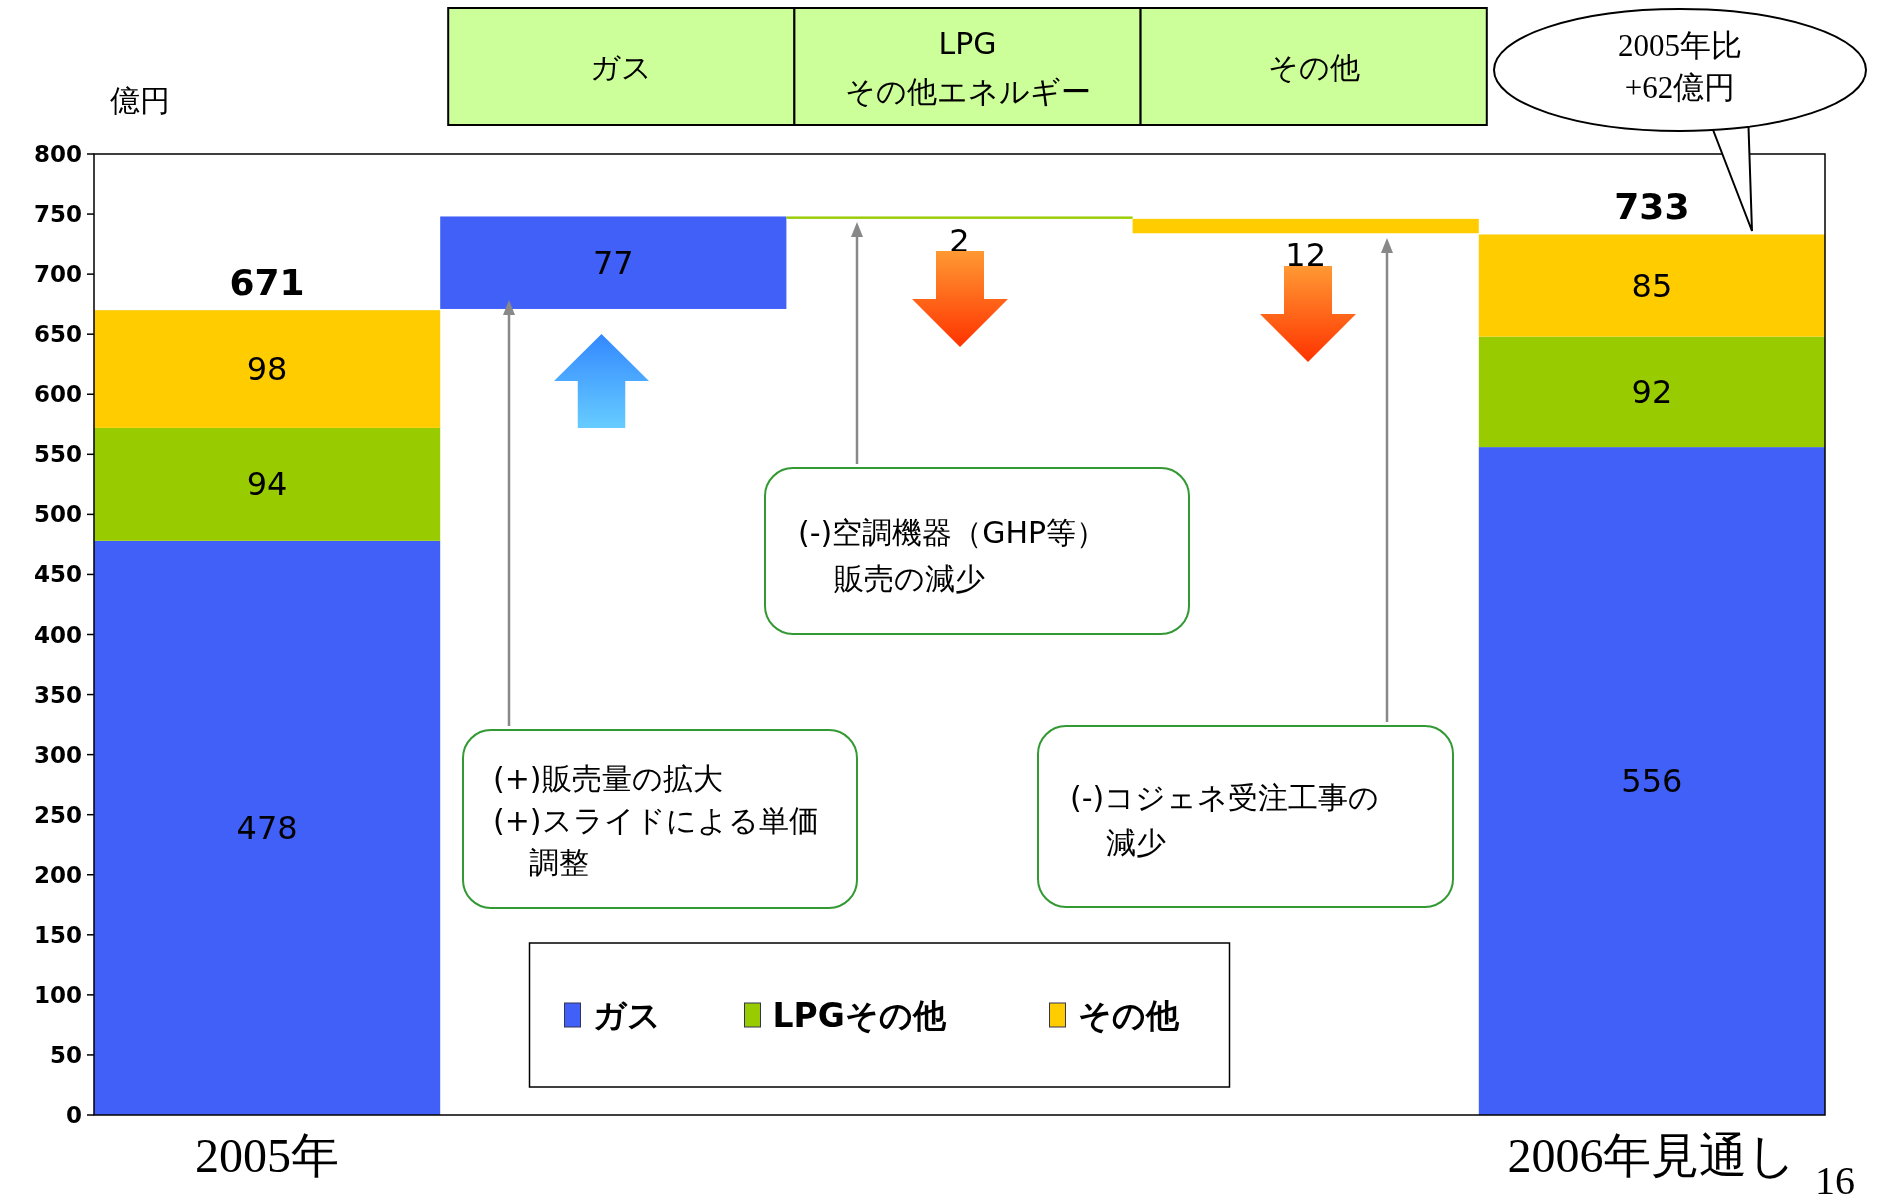  I want to click on annotation: (+)スライドによる単価調整, so click(656, 841).